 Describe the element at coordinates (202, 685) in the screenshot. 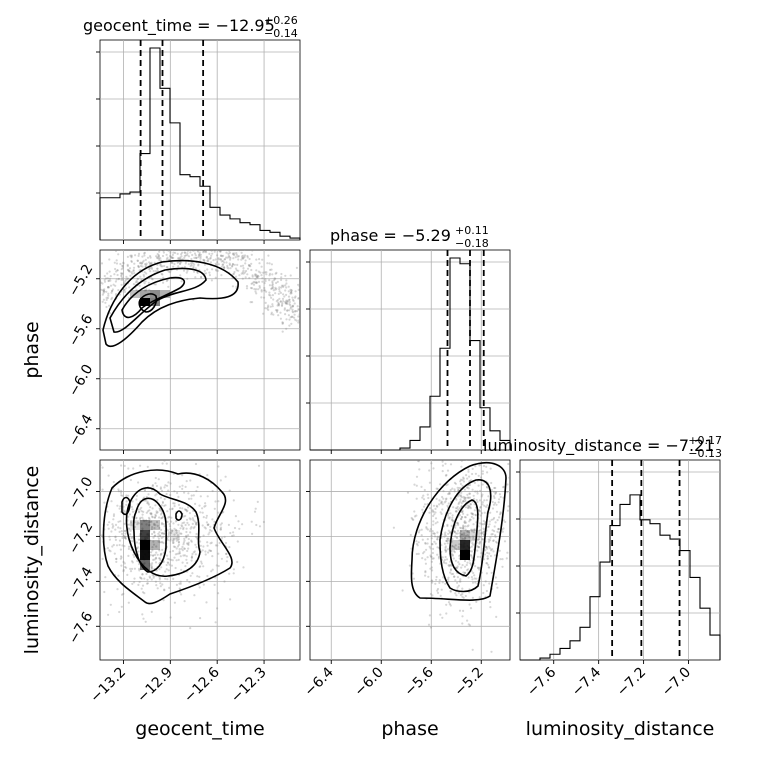

I see `tick-label-x: −12.6` at that location.